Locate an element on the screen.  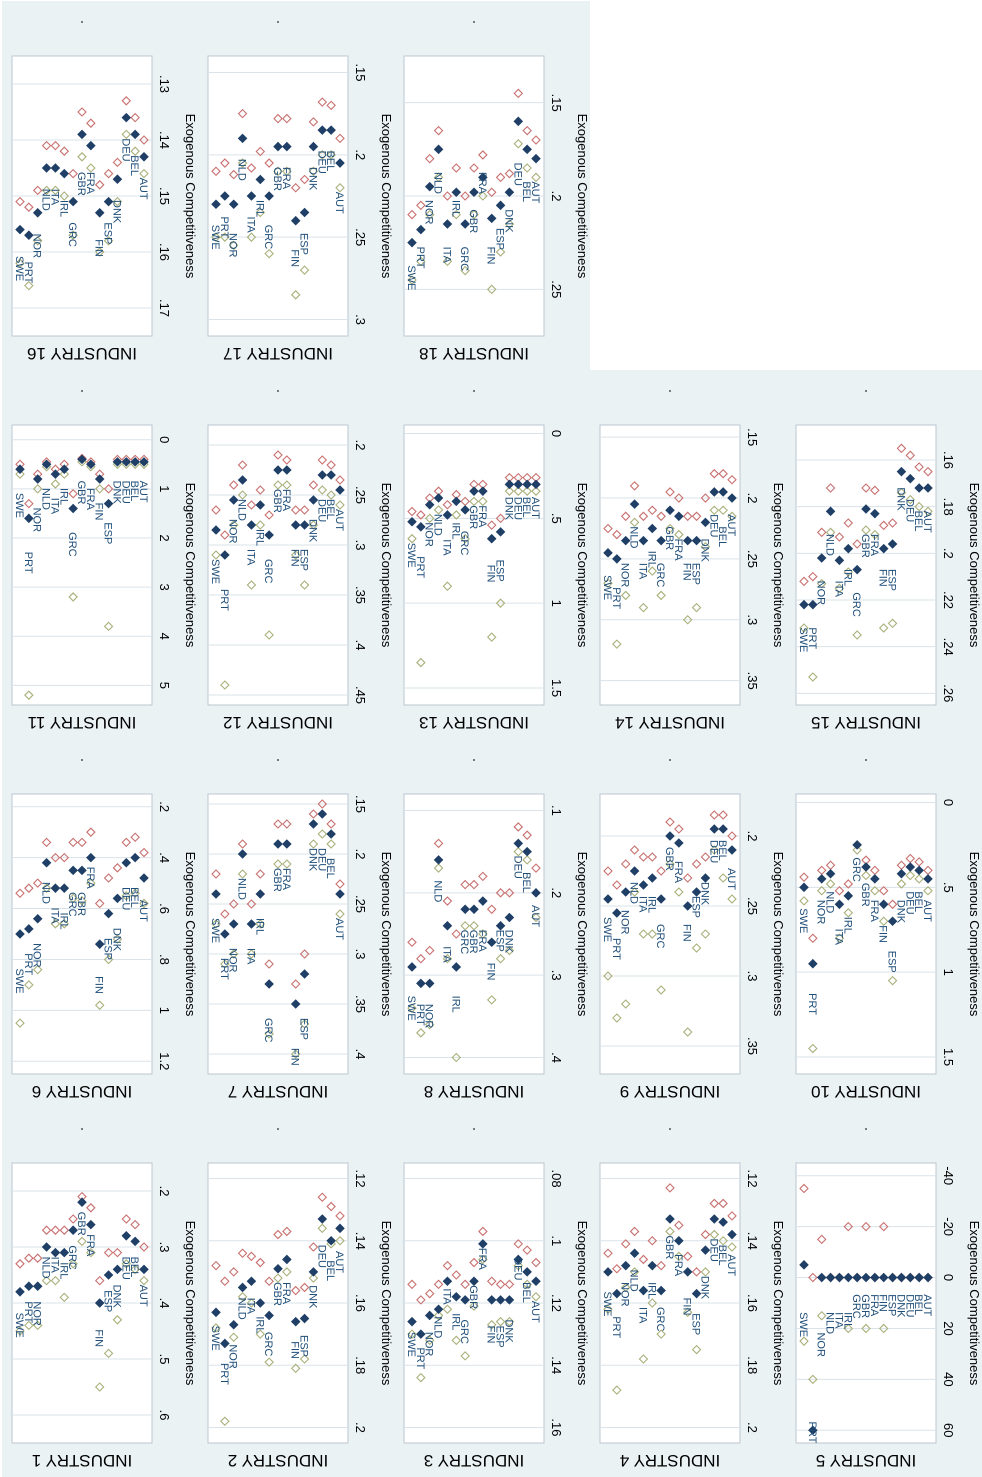
data-point-filled-prt is located at coordinates (29, 235).